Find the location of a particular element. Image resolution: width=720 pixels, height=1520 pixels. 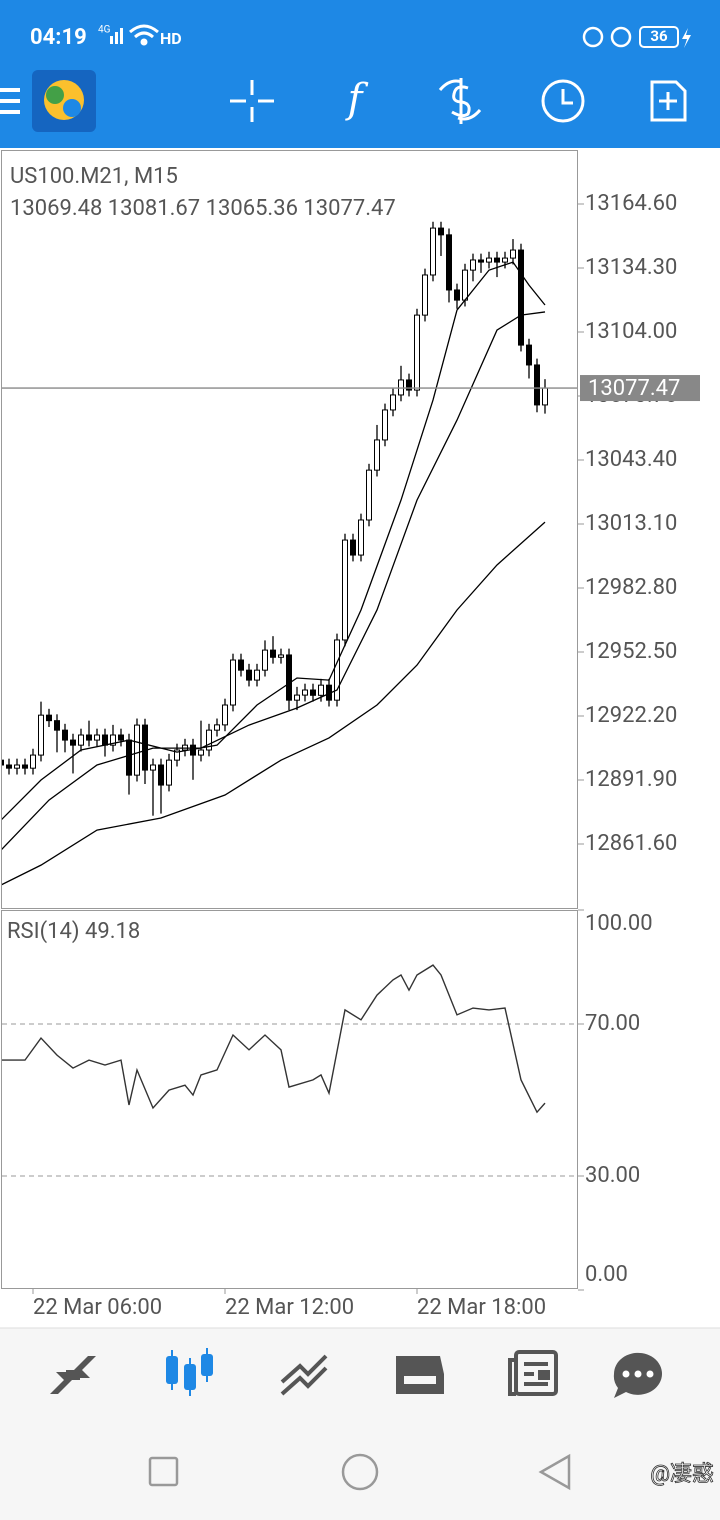

watermark: @凄惑 is located at coordinates (682, 1474).